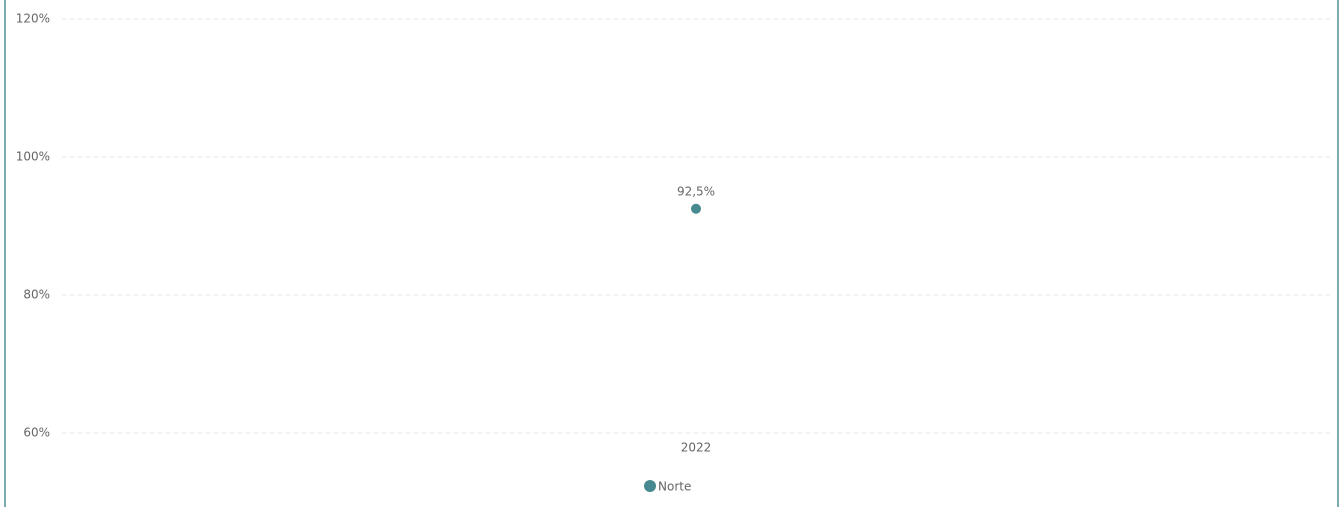 The image size is (1343, 507). What do you see at coordinates (33, 19) in the screenshot?
I see `y-tick-label: 120%` at bounding box center [33, 19].